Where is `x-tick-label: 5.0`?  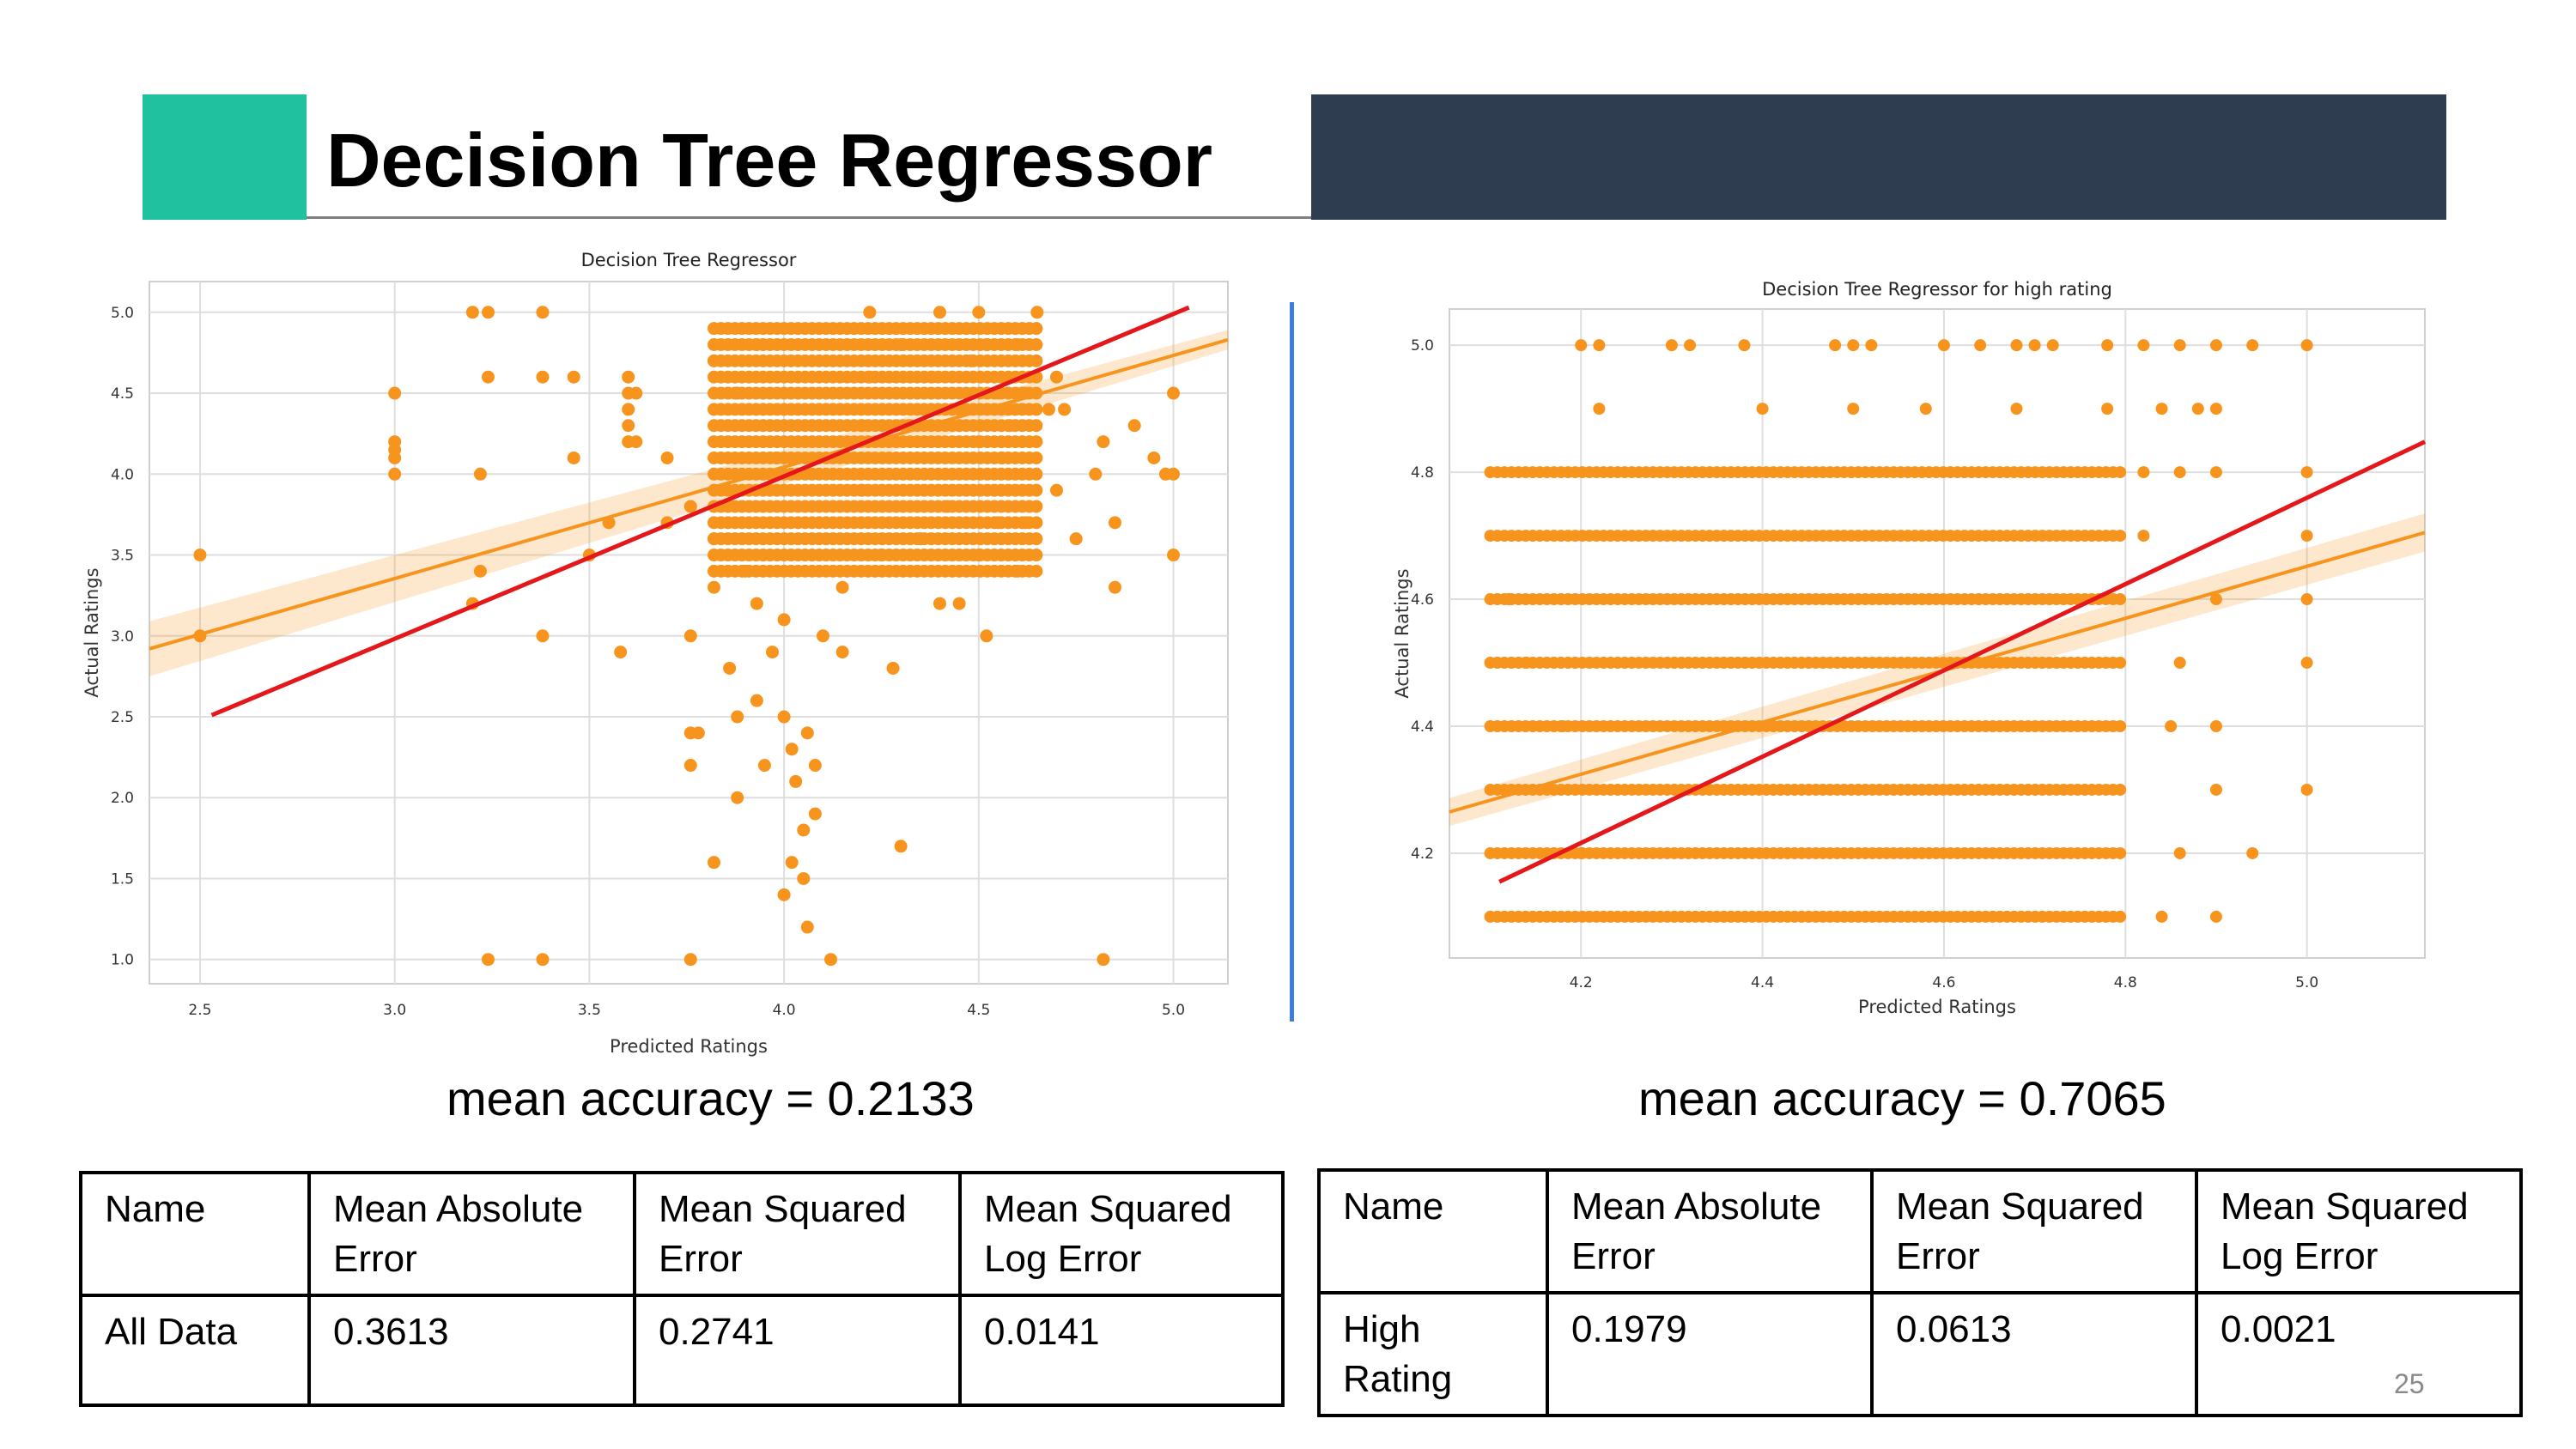 x-tick-label: 5.0 is located at coordinates (1173, 1010).